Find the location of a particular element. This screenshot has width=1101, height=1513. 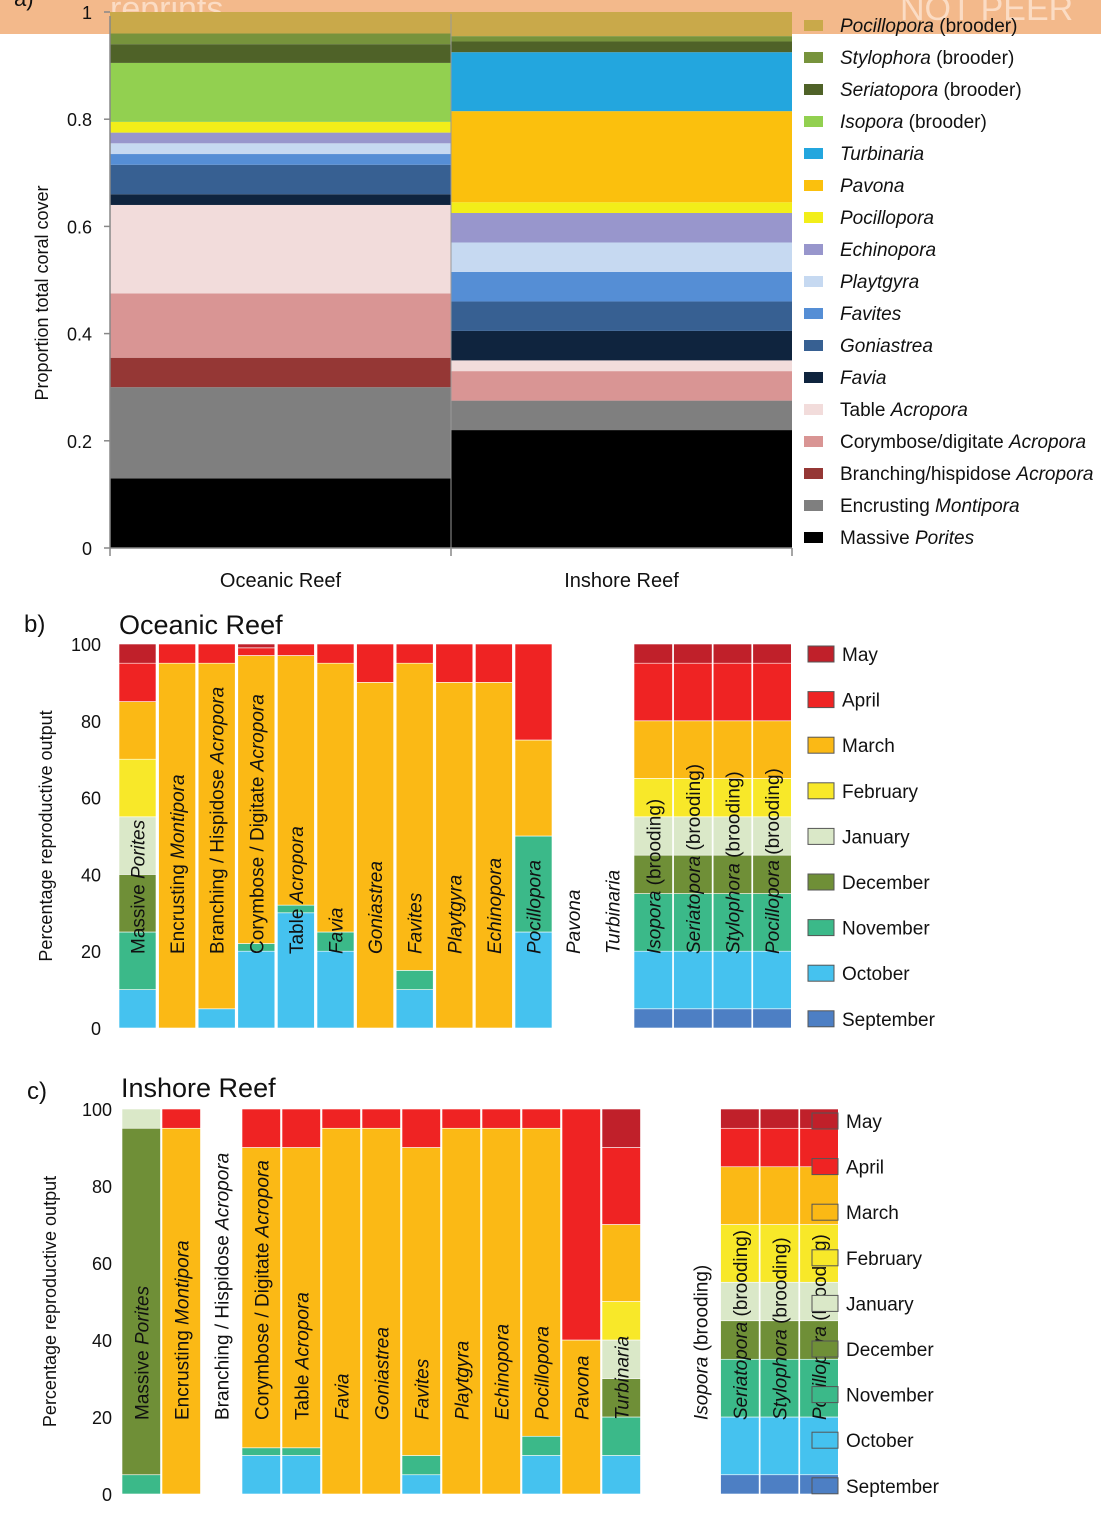

bar-segment-massive-porites-march is located at coordinates (137, 730).